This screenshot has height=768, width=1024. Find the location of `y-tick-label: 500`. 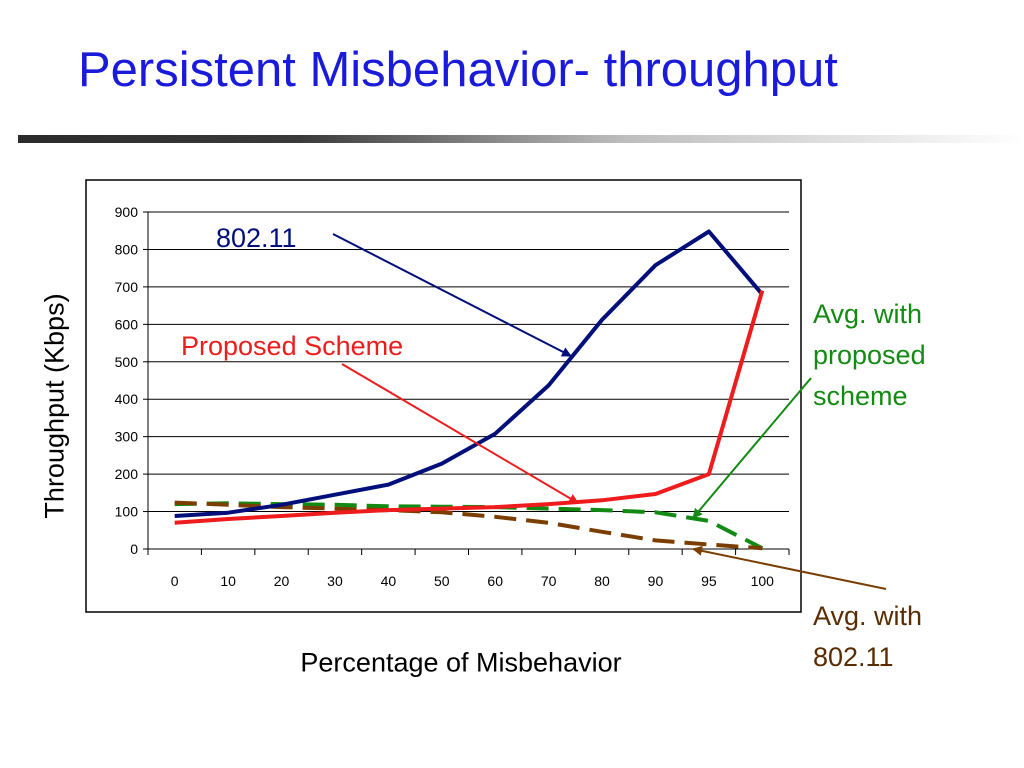

y-tick-label: 500 is located at coordinates (127, 362).